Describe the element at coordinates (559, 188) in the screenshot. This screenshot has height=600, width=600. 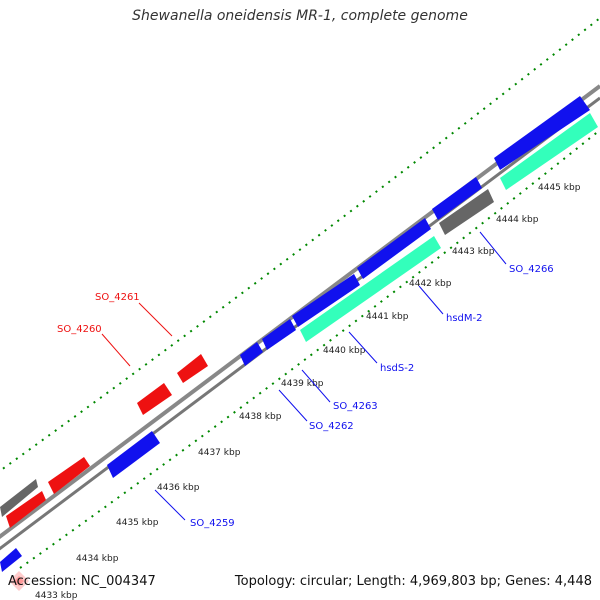
I see `tick-label: 4445 kbp` at that location.